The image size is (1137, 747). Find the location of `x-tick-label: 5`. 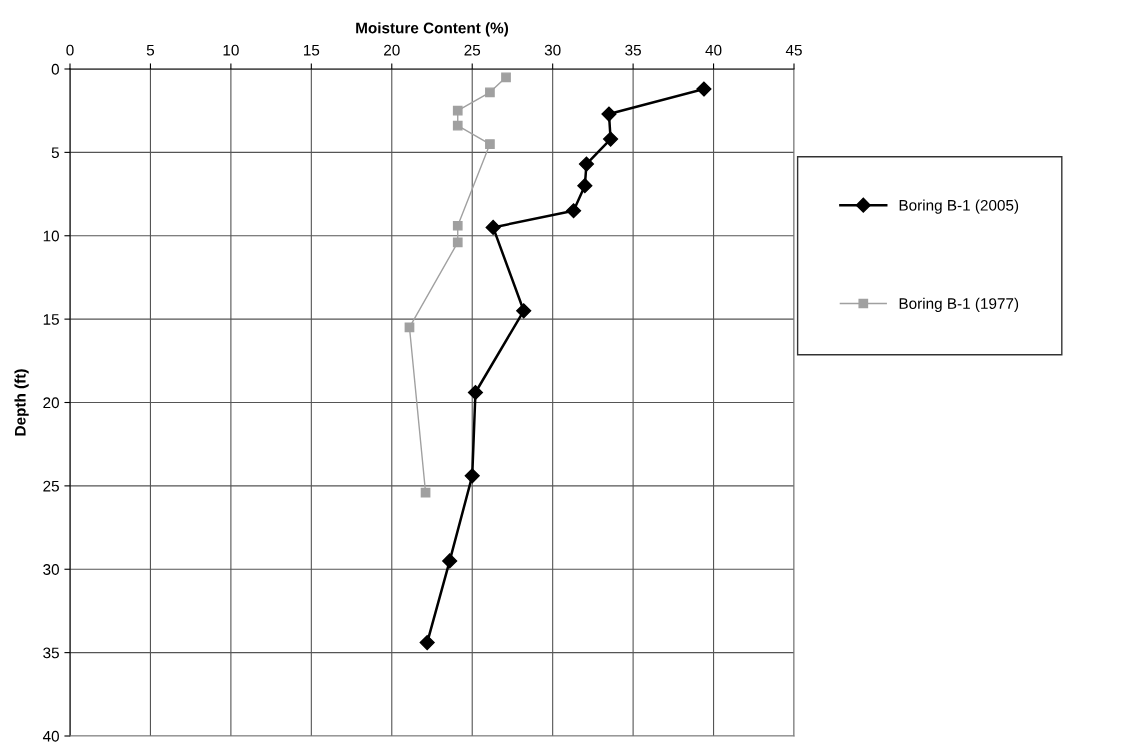

x-tick-label: 5 is located at coordinates (150, 50).